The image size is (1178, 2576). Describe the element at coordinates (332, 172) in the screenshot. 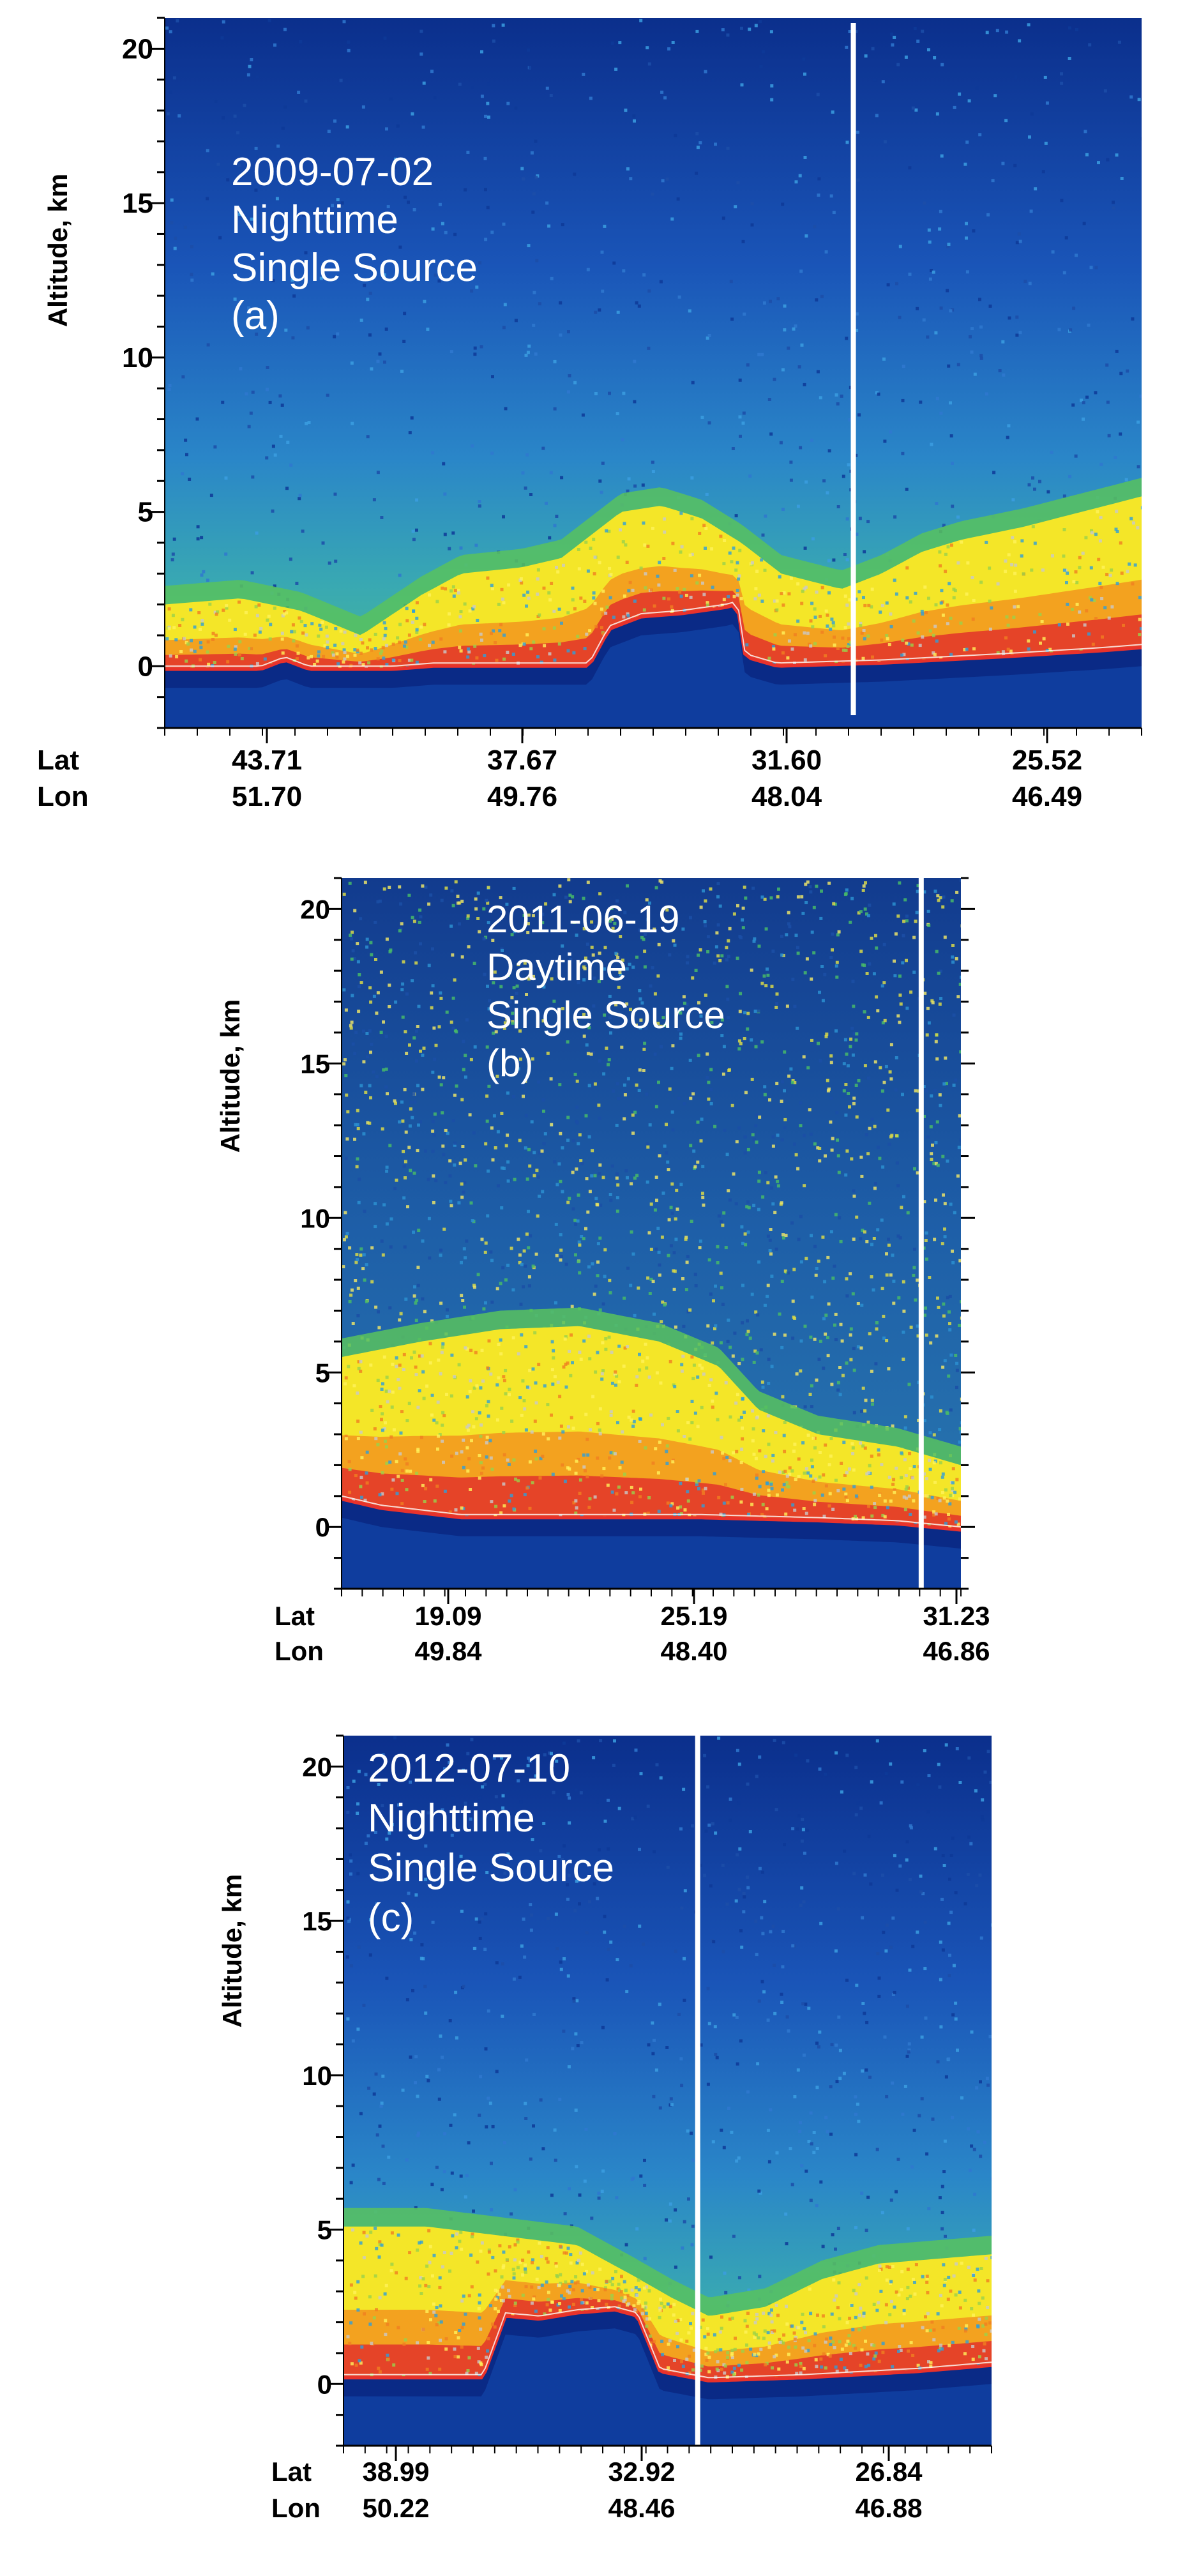

I see `panel-annotation-line: 2009-07-02` at that location.